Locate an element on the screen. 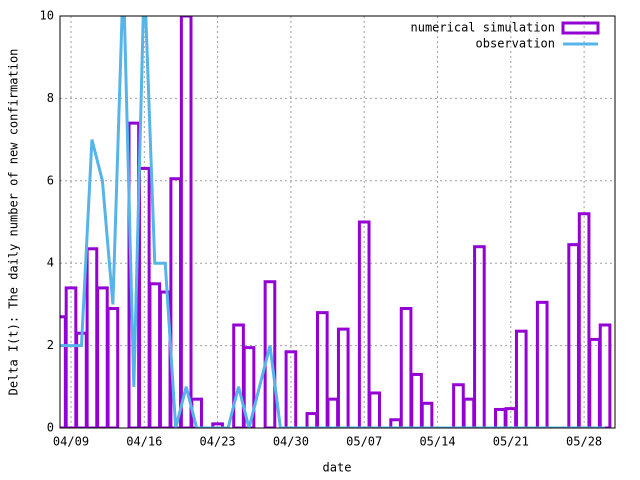 The width and height of the screenshot is (640, 480). x-axis-label: date is located at coordinates (337, 468).